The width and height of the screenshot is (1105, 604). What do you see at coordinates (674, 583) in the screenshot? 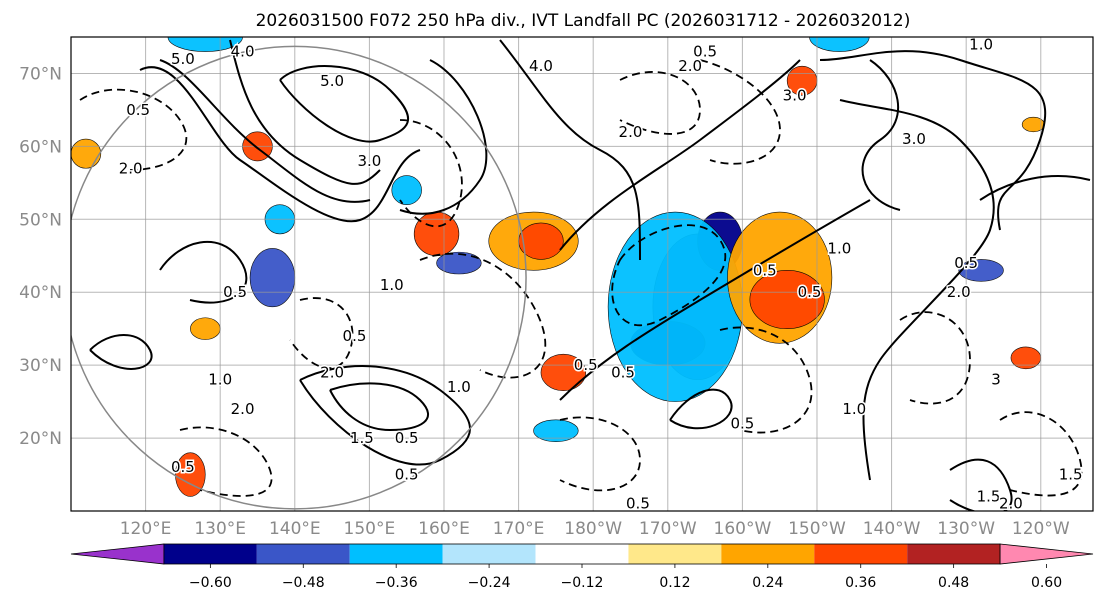
I see `colorbar-tick-label: 0.12` at bounding box center [674, 583].